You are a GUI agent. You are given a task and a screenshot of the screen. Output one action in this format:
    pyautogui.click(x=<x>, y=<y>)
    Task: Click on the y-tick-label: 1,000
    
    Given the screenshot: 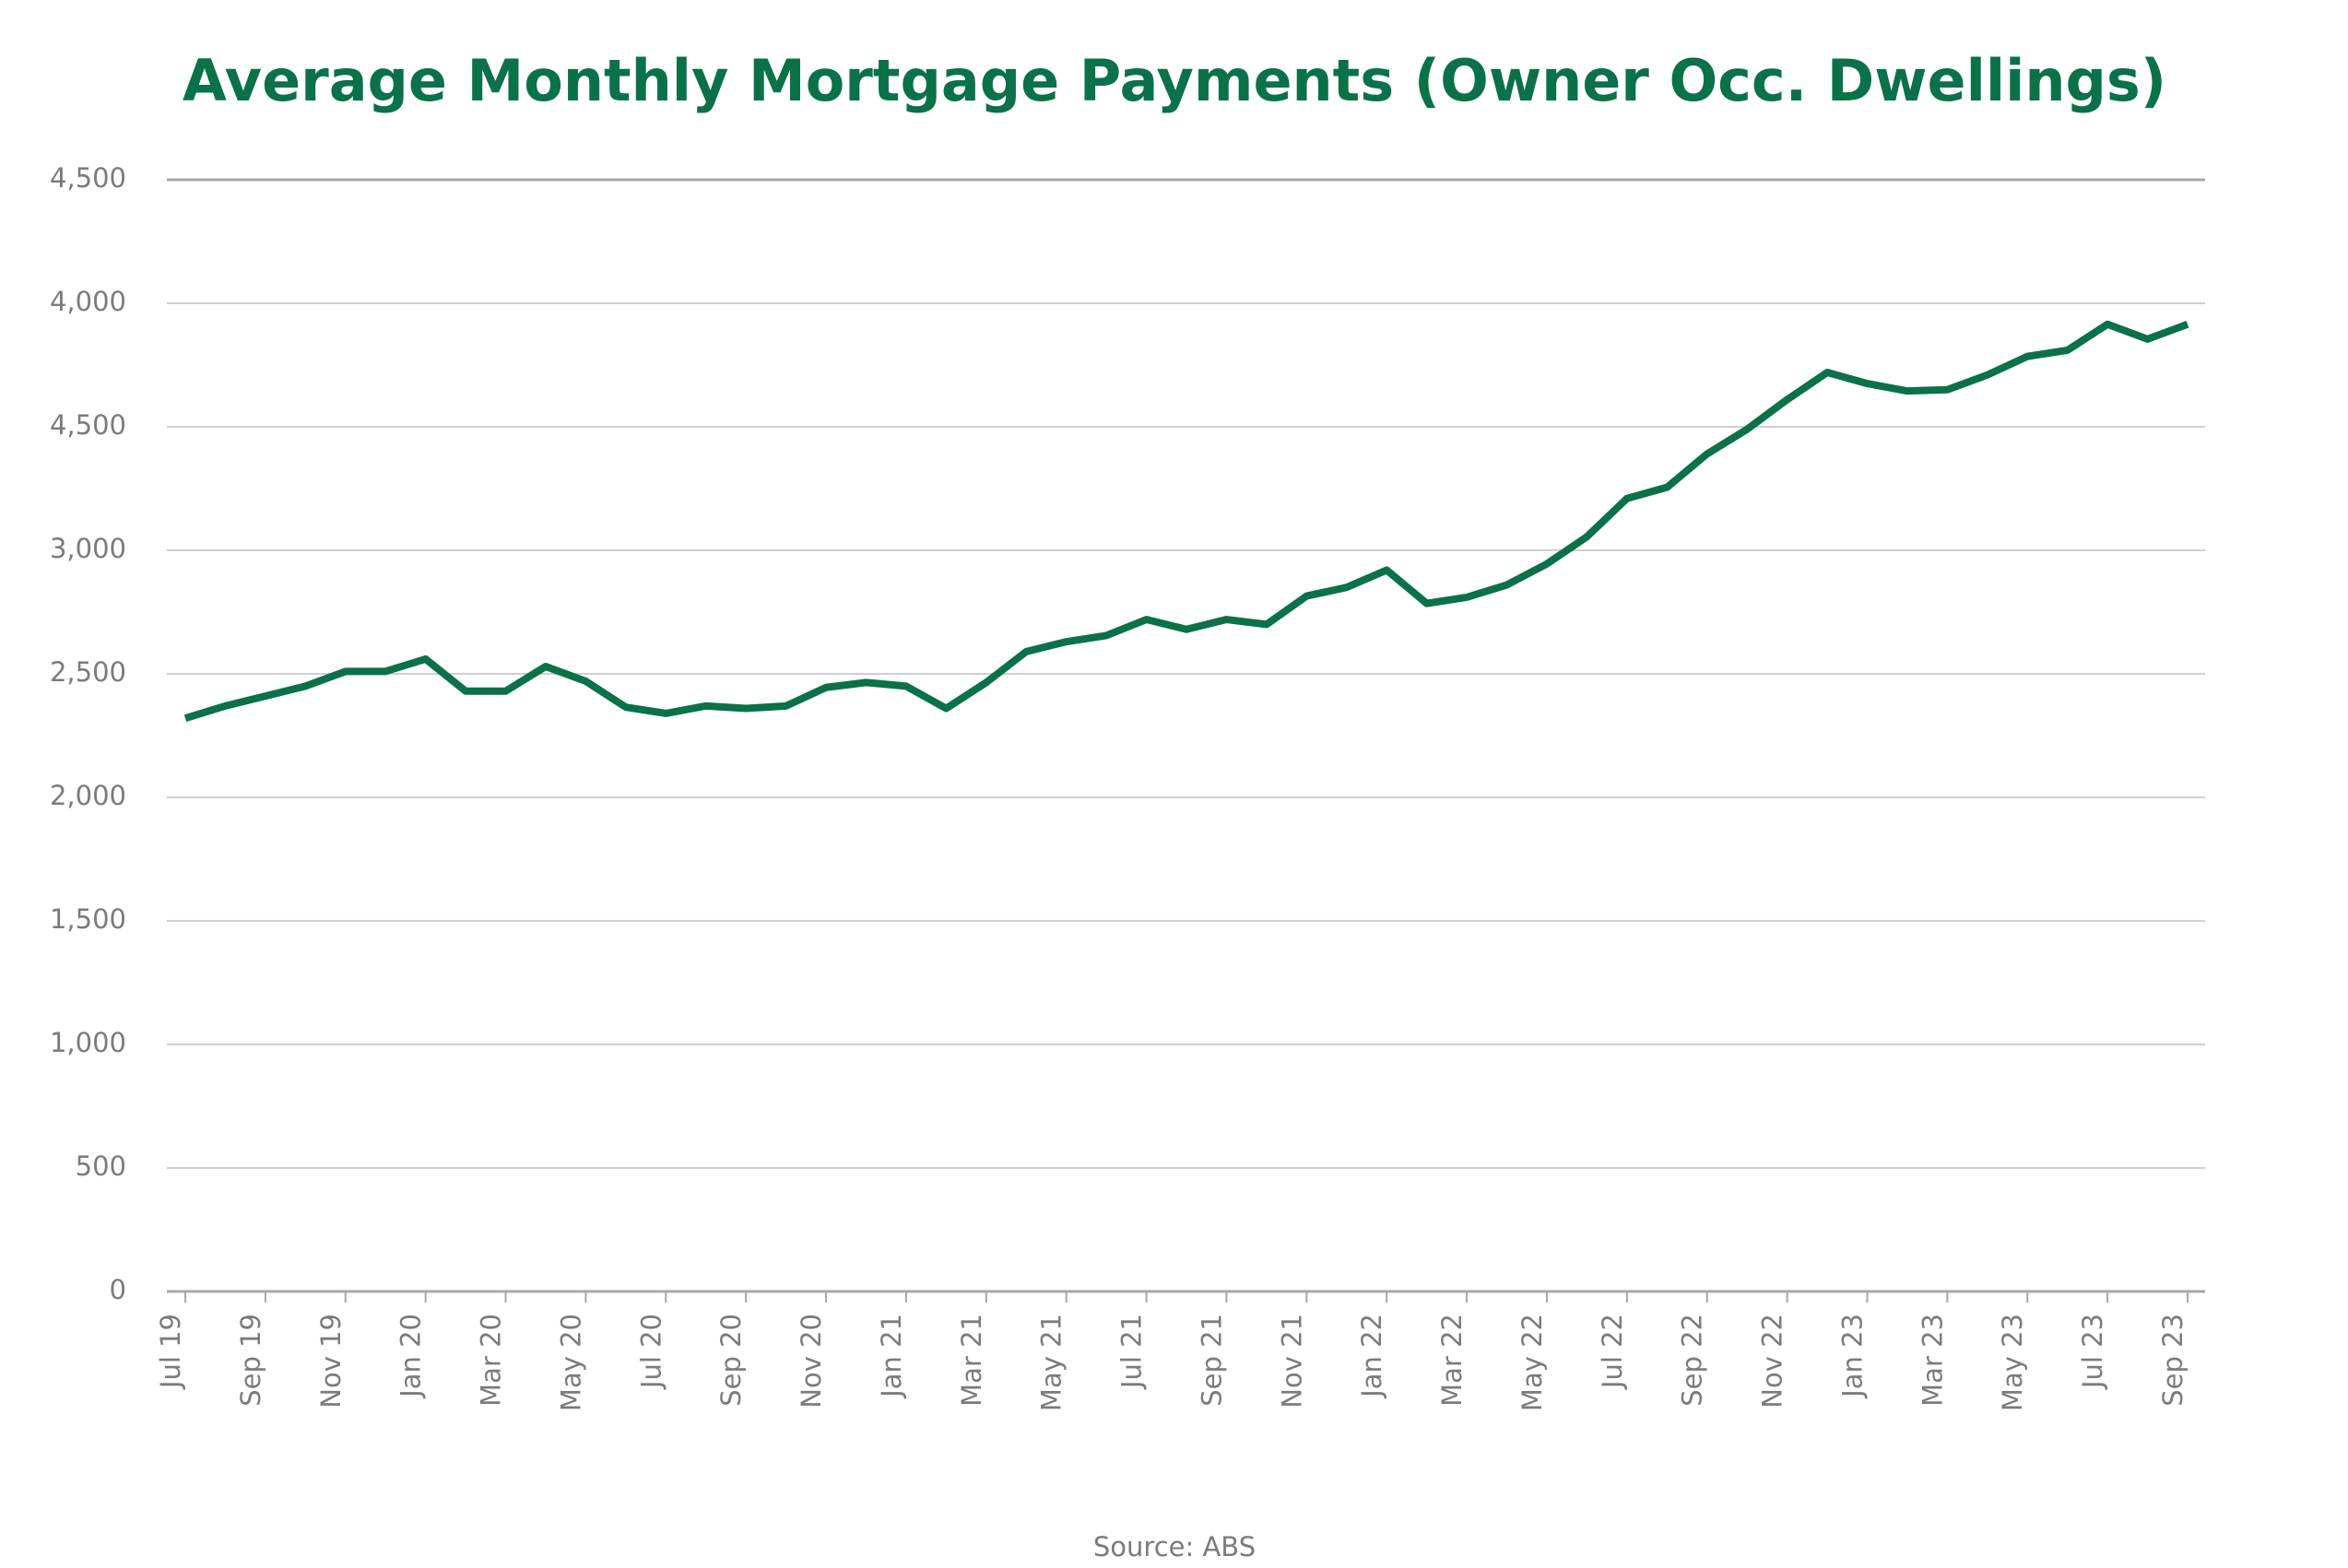 What is the action you would take?
    pyautogui.click(x=88, y=1042)
    